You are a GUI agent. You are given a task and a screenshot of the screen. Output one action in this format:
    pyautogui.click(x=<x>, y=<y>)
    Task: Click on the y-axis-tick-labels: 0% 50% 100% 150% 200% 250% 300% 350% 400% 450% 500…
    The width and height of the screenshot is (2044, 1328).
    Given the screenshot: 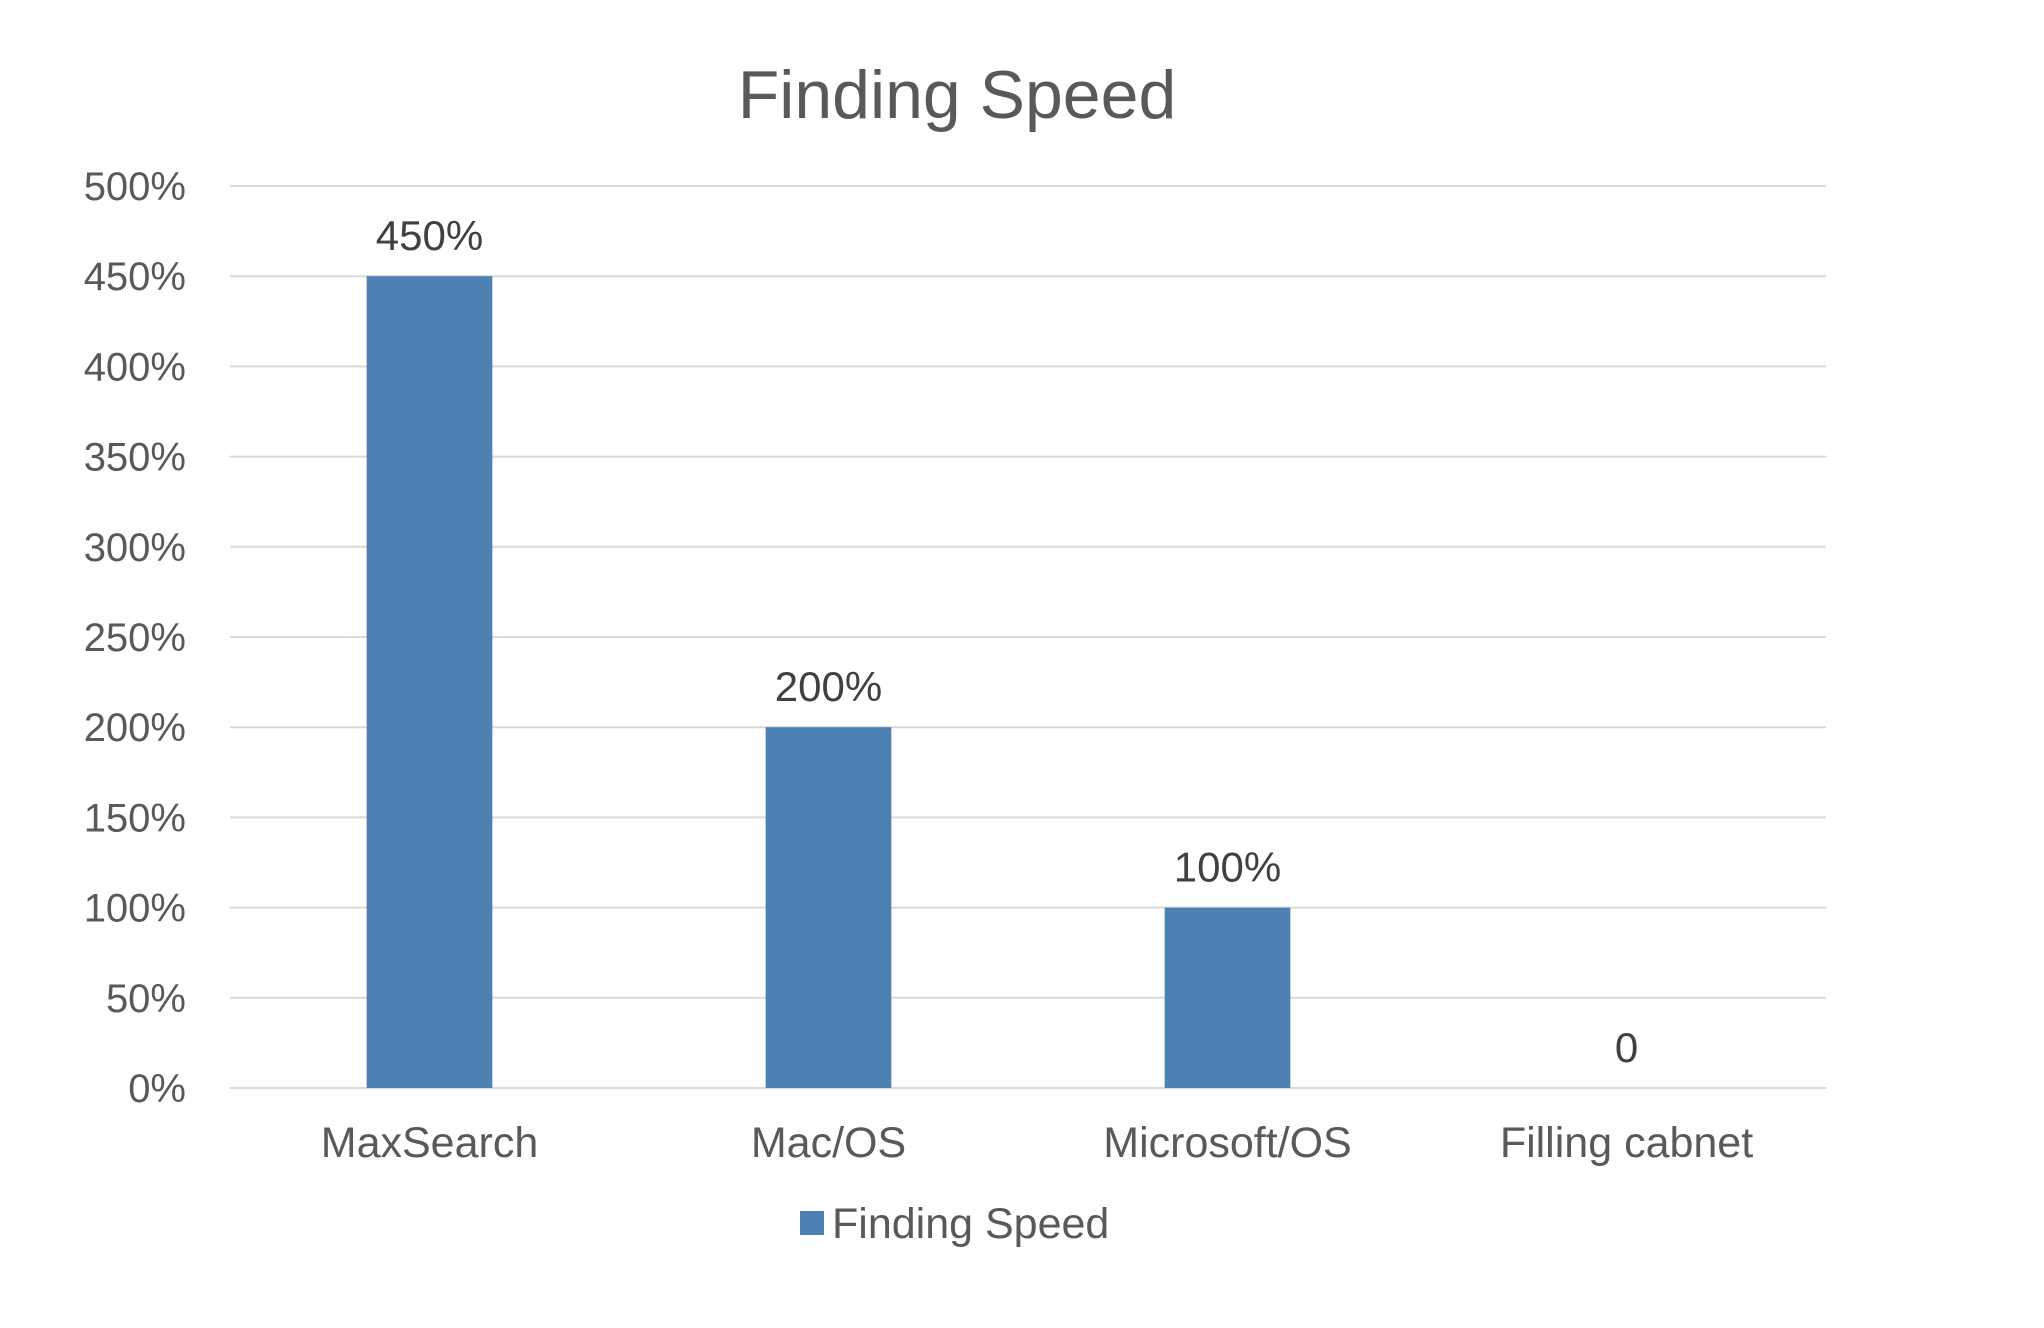 What is the action you would take?
    pyautogui.click(x=135, y=638)
    